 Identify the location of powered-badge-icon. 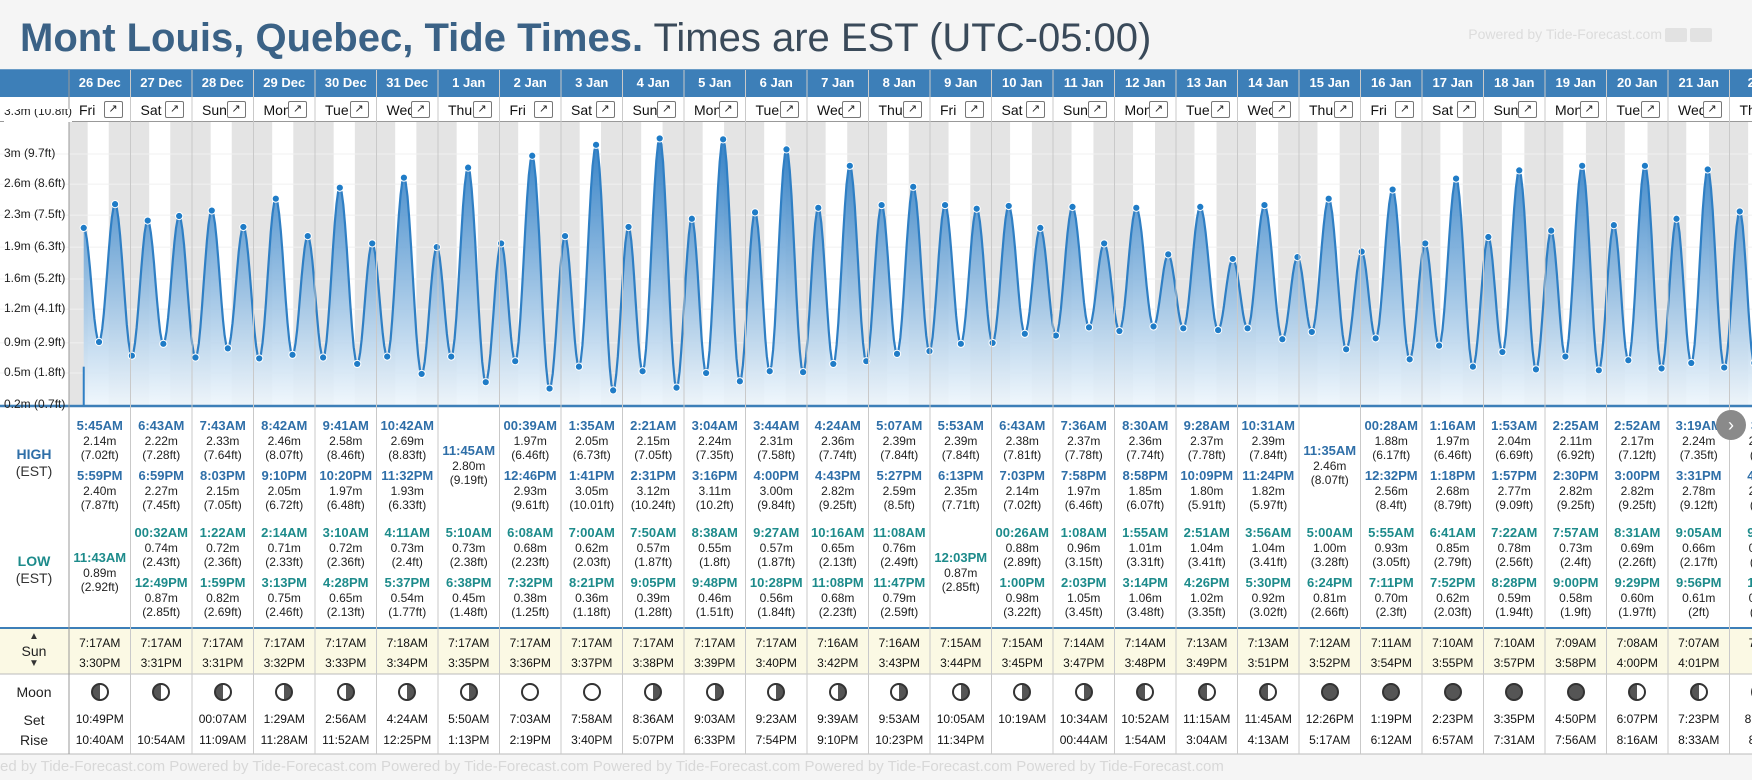
(1701, 35).